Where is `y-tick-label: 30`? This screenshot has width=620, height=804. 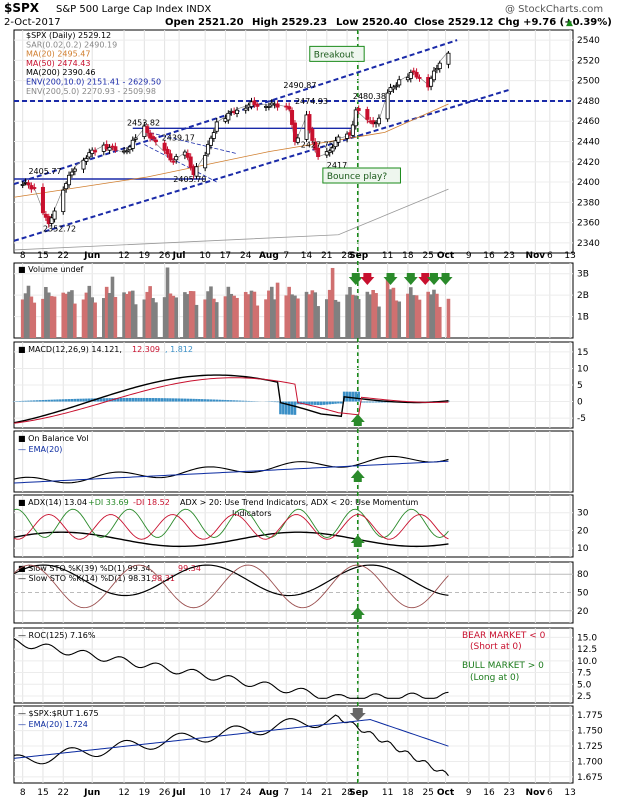 y-tick-label: 30 is located at coordinates (583, 514).